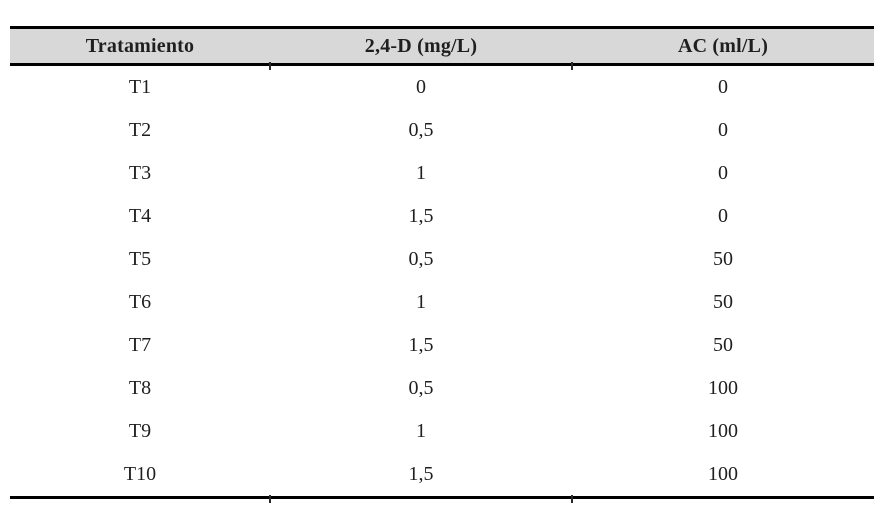  I want to click on table-row: T10 1,5 100, so click(442, 476).